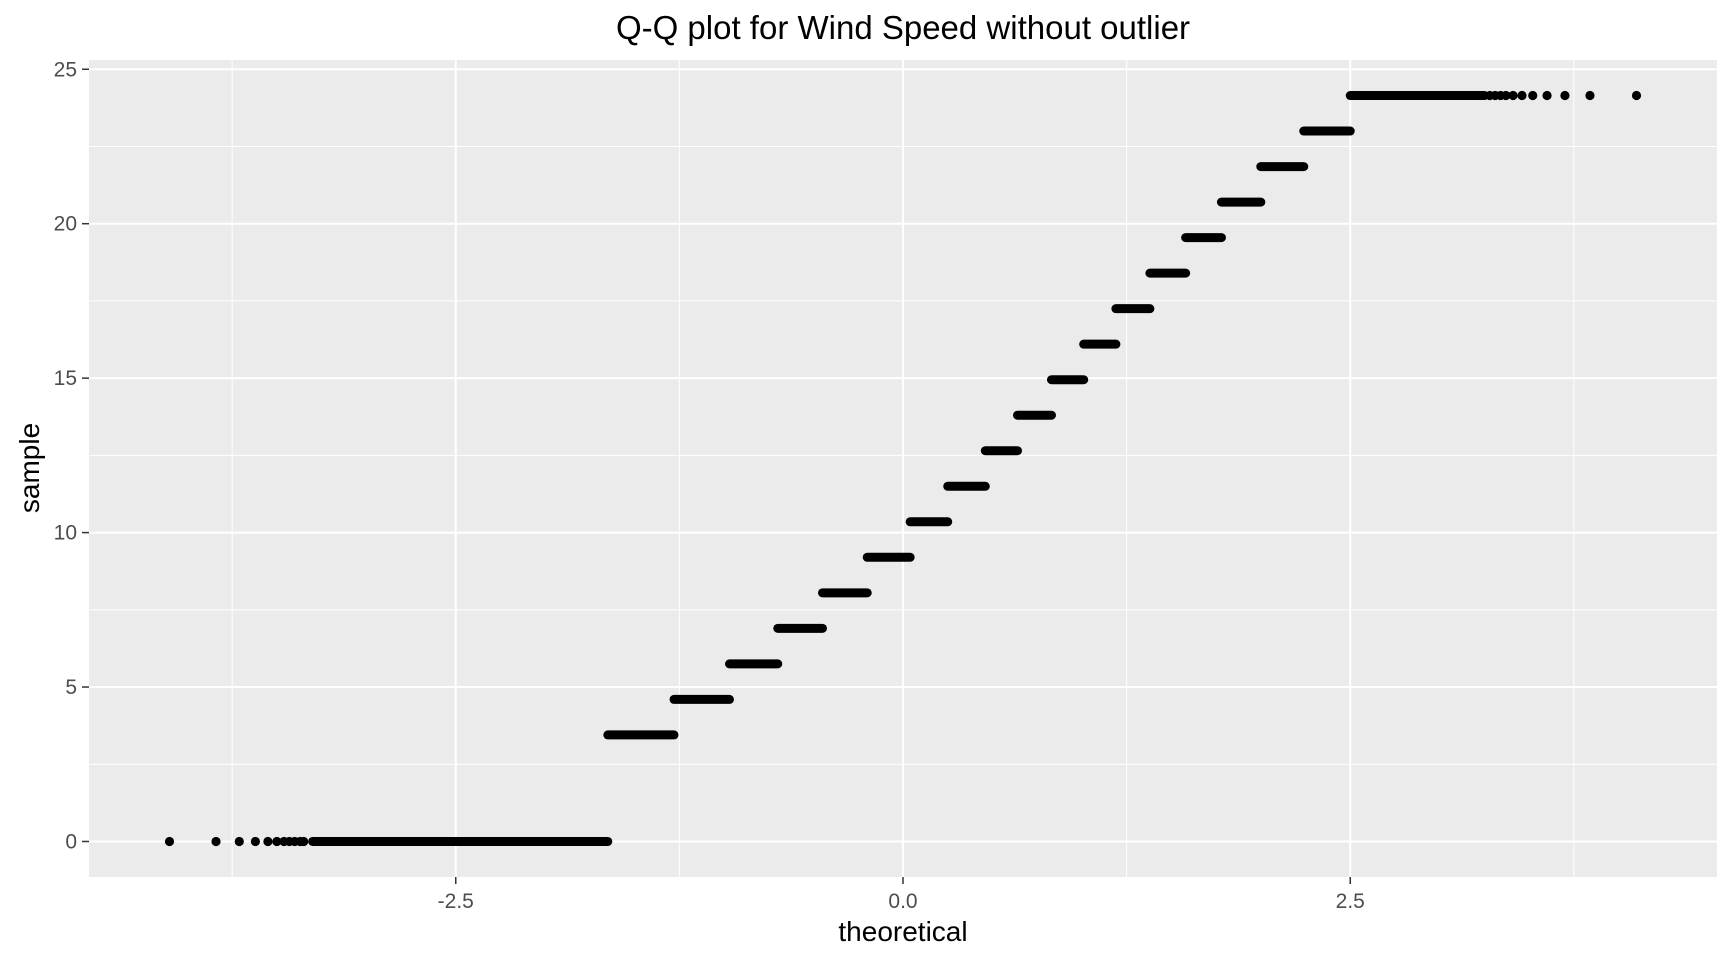 This screenshot has width=1728, height=960. Describe the element at coordinates (29, 468) in the screenshot. I see `y-axis-title: sample` at that location.